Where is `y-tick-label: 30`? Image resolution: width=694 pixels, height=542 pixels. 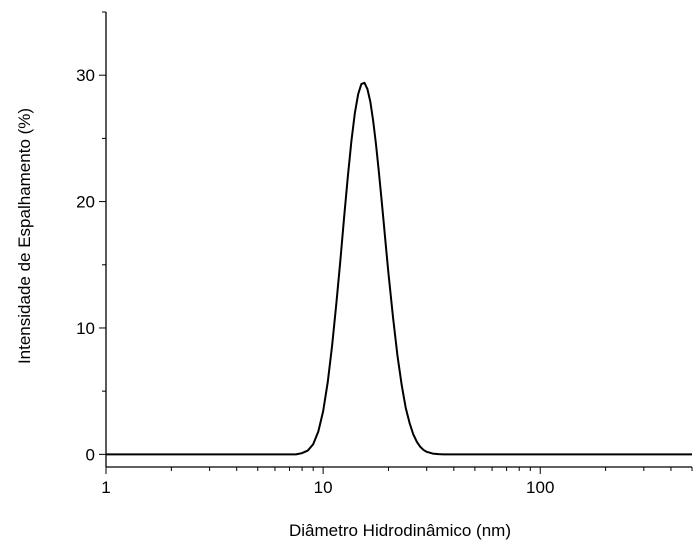 y-tick-label: 30 is located at coordinates (85, 75).